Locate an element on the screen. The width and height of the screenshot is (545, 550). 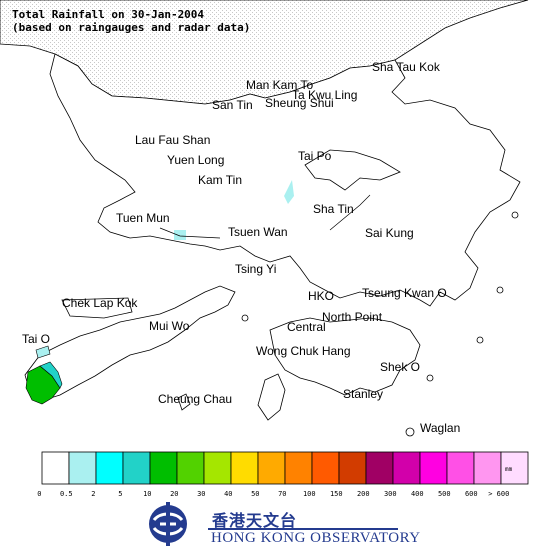
rain-area-lantau-edge is located at coordinates (51, 375).